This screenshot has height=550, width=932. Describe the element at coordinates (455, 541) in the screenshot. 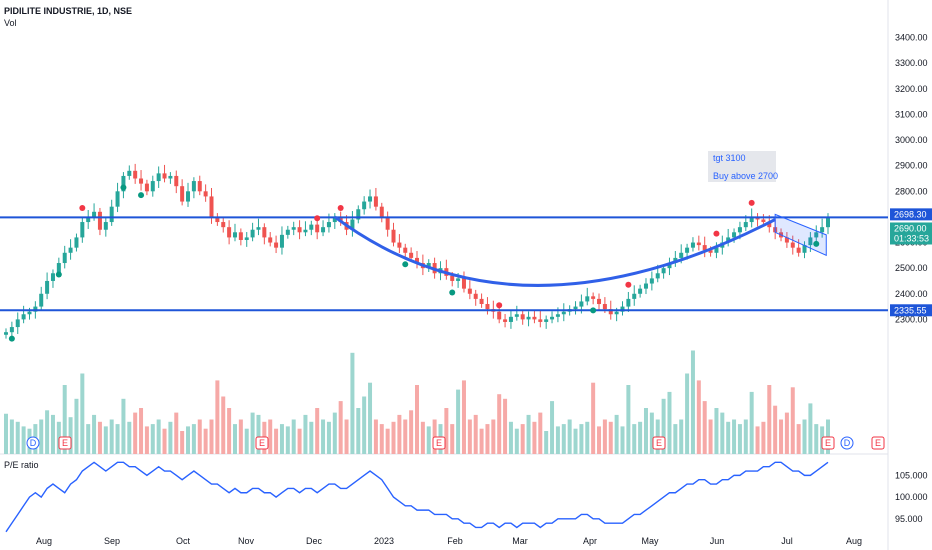

I see `time-tick-label: Feb` at that location.